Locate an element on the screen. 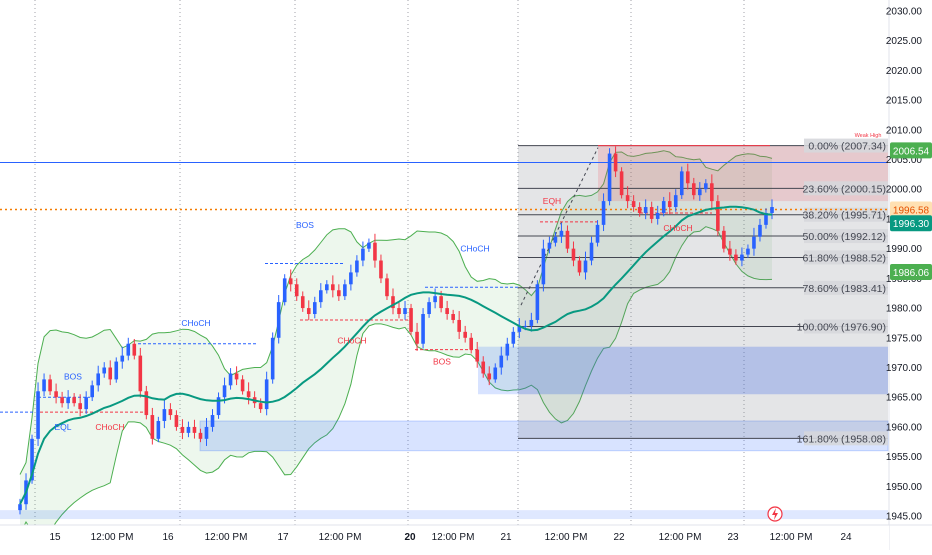  y-tick-label: 1980.00 is located at coordinates (904, 309).